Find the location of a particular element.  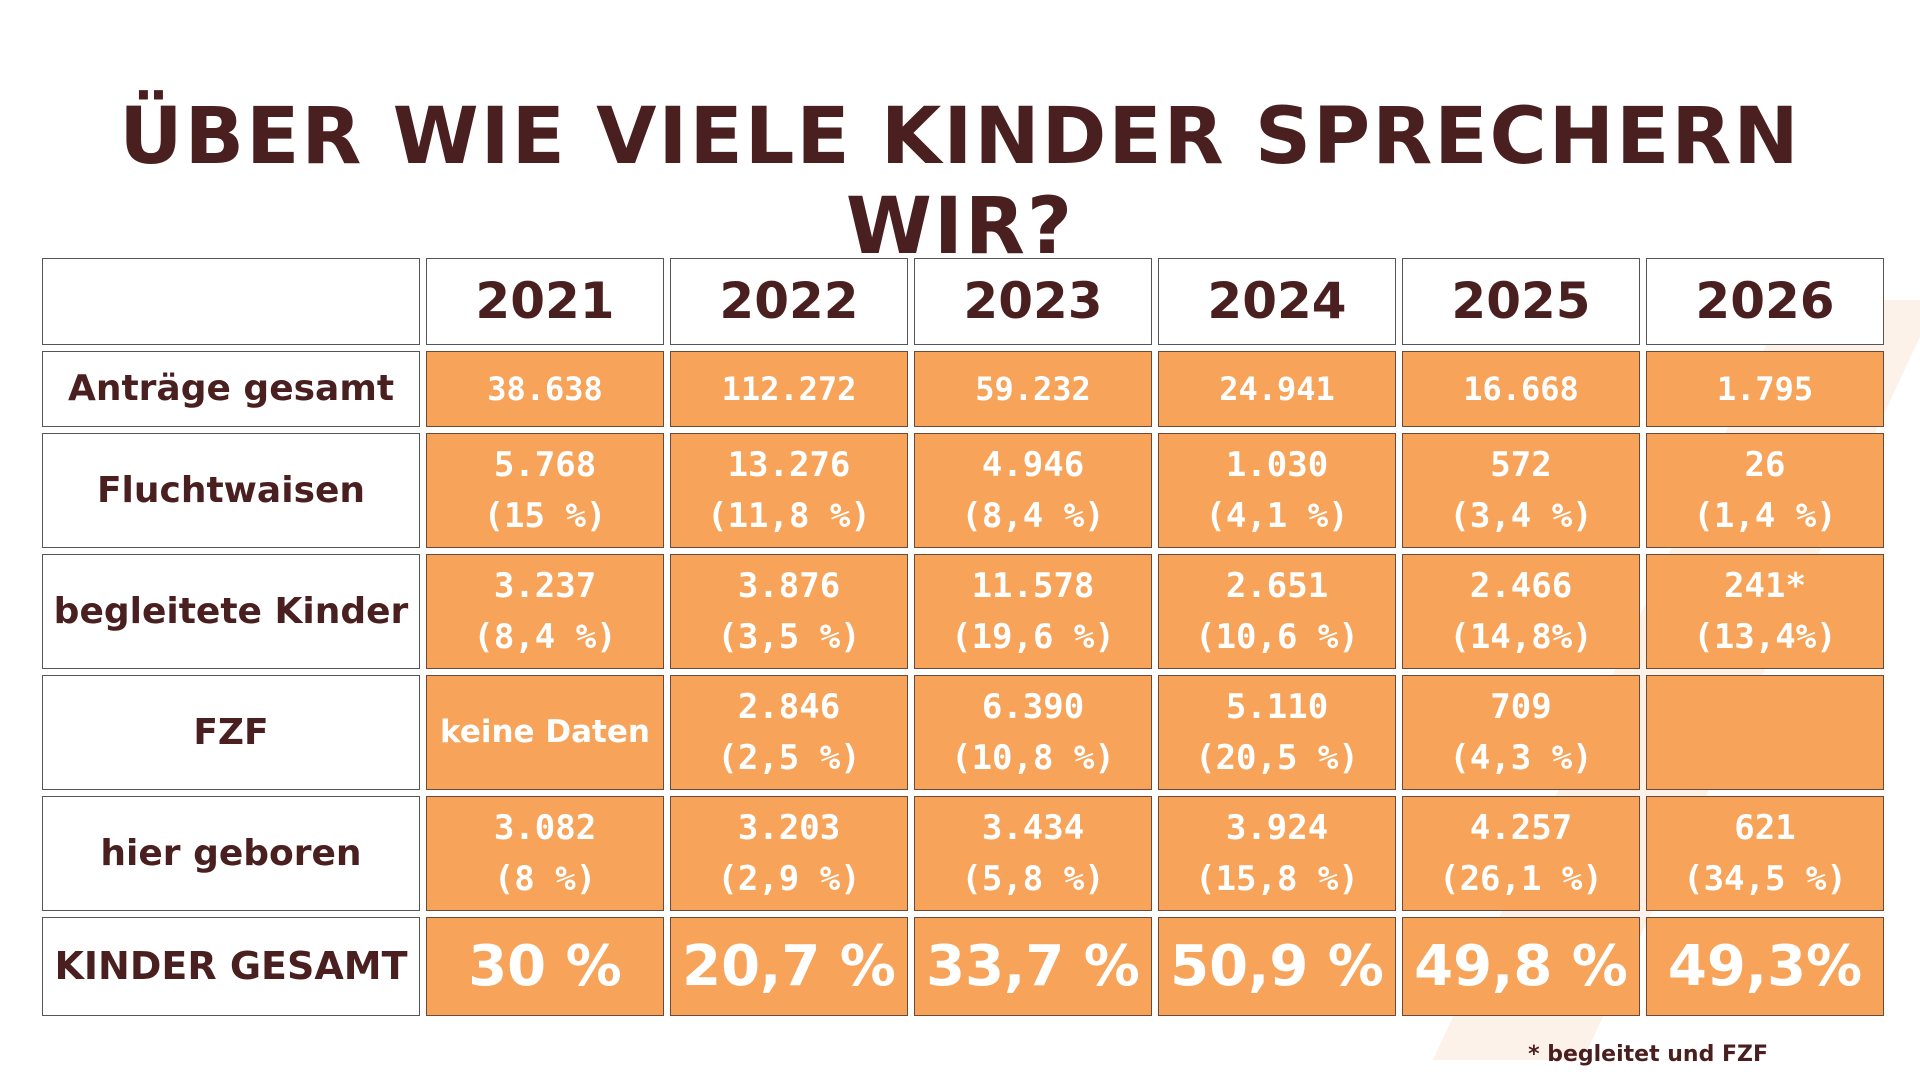

cell-value: 26 is located at coordinates (1765, 464).